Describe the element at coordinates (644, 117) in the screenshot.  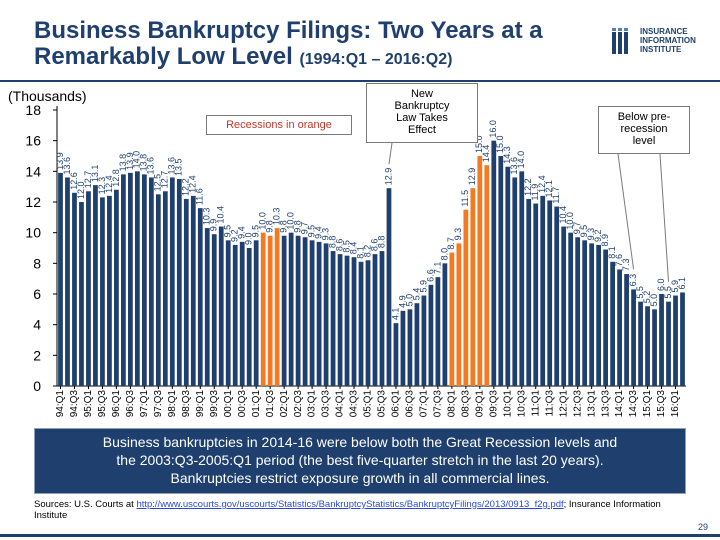
I see `below-line1: Below pre-` at that location.